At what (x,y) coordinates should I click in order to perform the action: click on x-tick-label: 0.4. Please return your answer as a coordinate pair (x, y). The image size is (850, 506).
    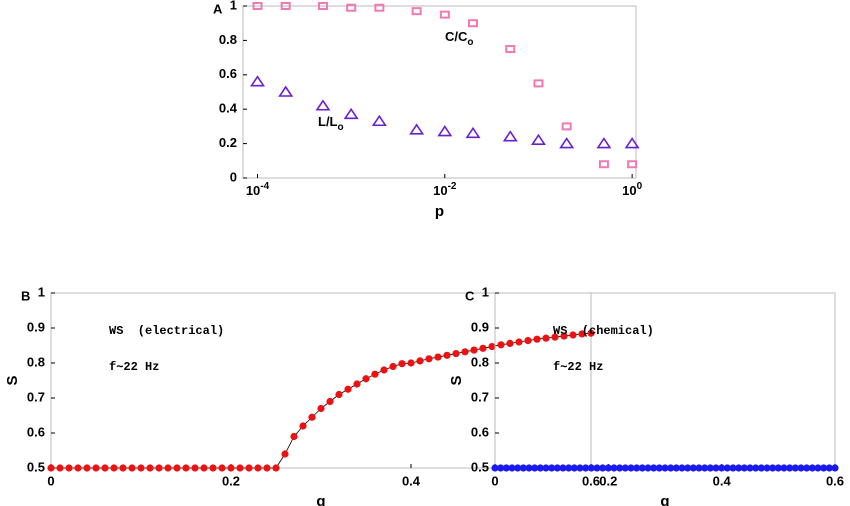
    Looking at the image, I should click on (411, 480).